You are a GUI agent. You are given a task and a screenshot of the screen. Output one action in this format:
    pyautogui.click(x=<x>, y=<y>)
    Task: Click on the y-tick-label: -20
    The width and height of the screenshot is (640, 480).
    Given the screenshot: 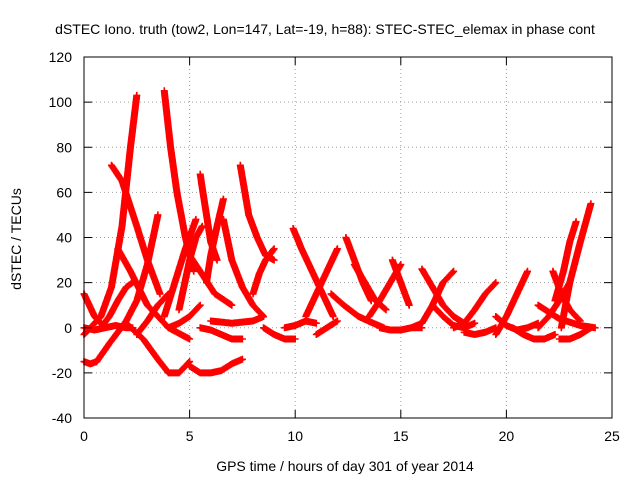 What is the action you would take?
    pyautogui.click(x=62, y=373)
    